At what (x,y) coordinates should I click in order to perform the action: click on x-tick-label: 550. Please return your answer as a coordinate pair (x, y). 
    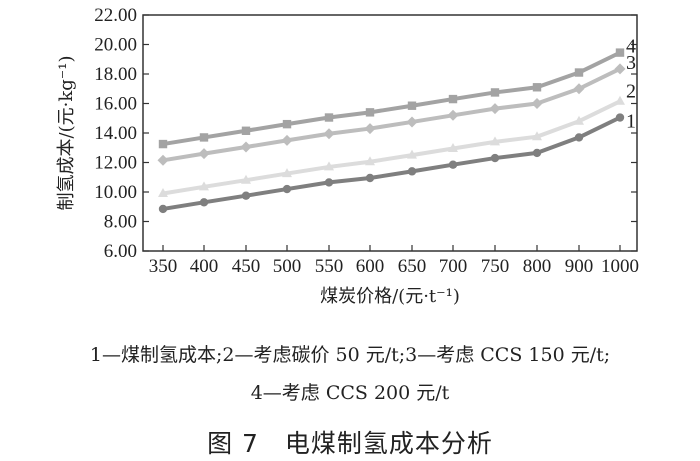
    Looking at the image, I should click on (329, 266).